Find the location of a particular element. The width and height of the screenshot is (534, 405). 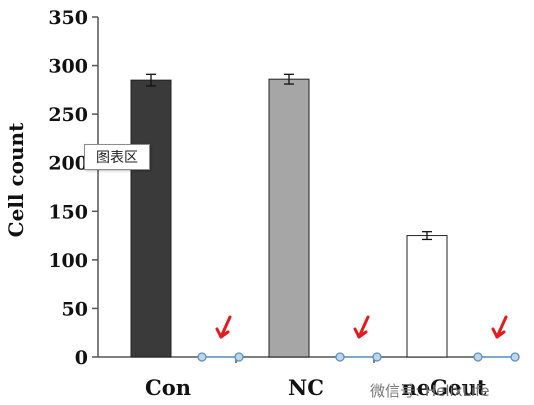

y-tick-labels: 0 50 100 150 200 250 300 350 is located at coordinates (68, 188).